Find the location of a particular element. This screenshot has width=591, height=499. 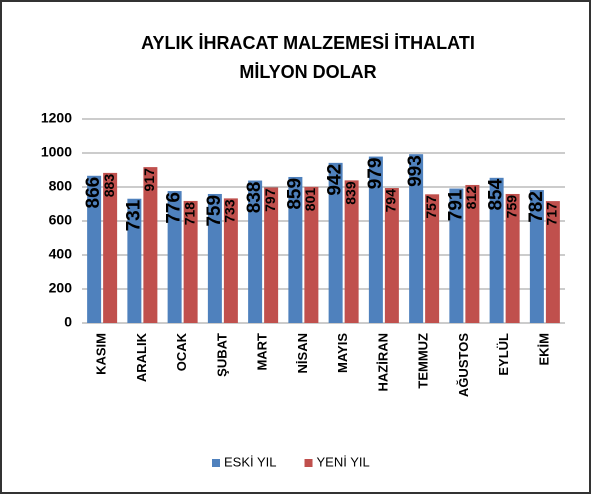

y-tick-label: 200 is located at coordinates (61, 288).